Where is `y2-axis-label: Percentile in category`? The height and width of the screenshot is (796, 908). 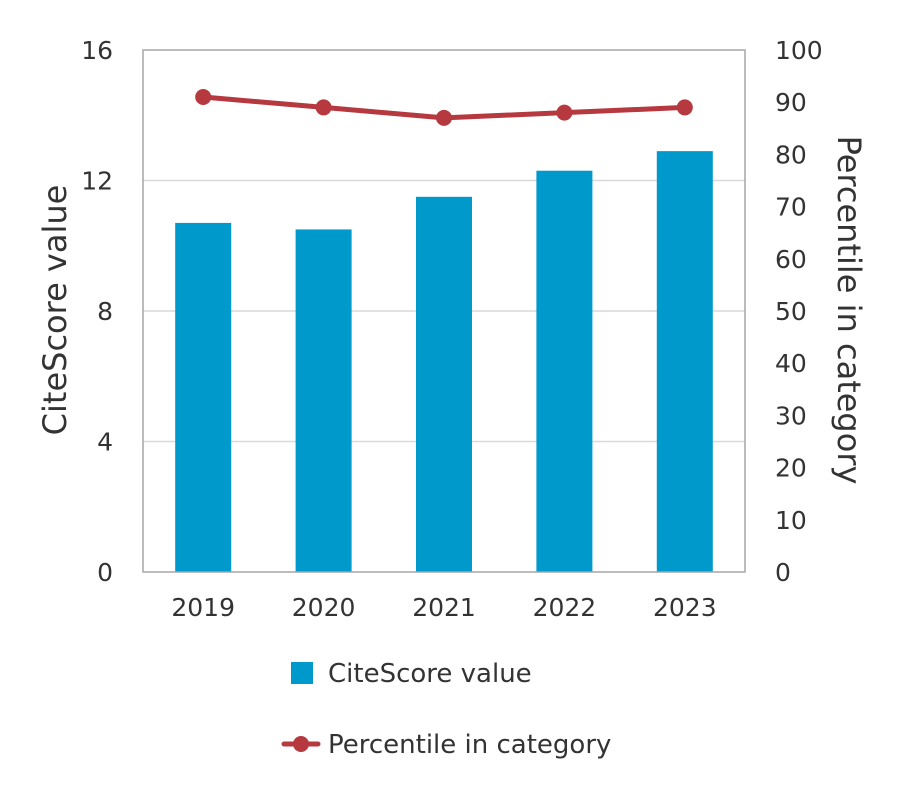
y2-axis-label: Percentile in category is located at coordinates (849, 310).